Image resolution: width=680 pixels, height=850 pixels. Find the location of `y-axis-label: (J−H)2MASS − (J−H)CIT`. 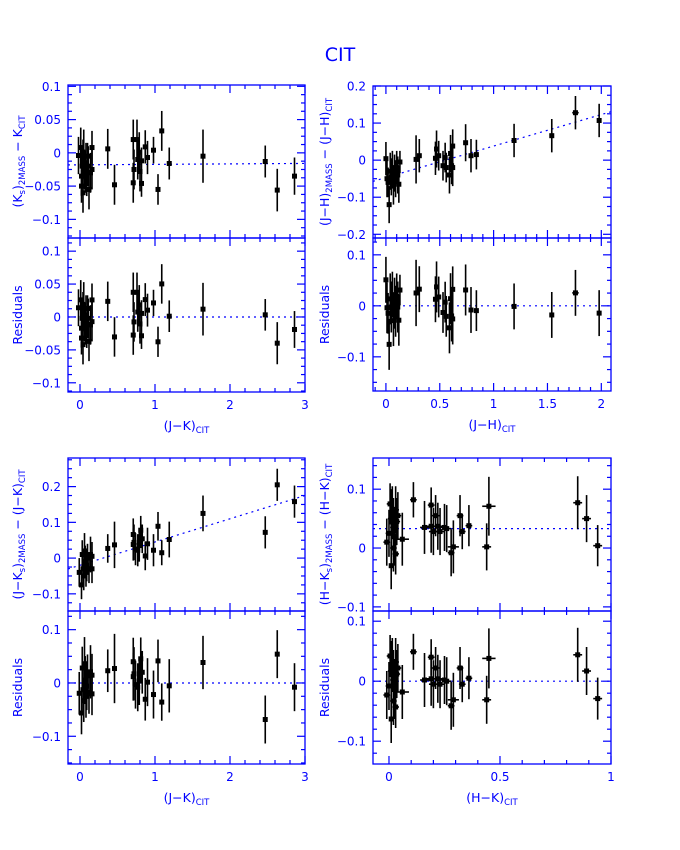

y-axis-label: (J−H)2MASS − (J−H)CIT is located at coordinates (326, 161).